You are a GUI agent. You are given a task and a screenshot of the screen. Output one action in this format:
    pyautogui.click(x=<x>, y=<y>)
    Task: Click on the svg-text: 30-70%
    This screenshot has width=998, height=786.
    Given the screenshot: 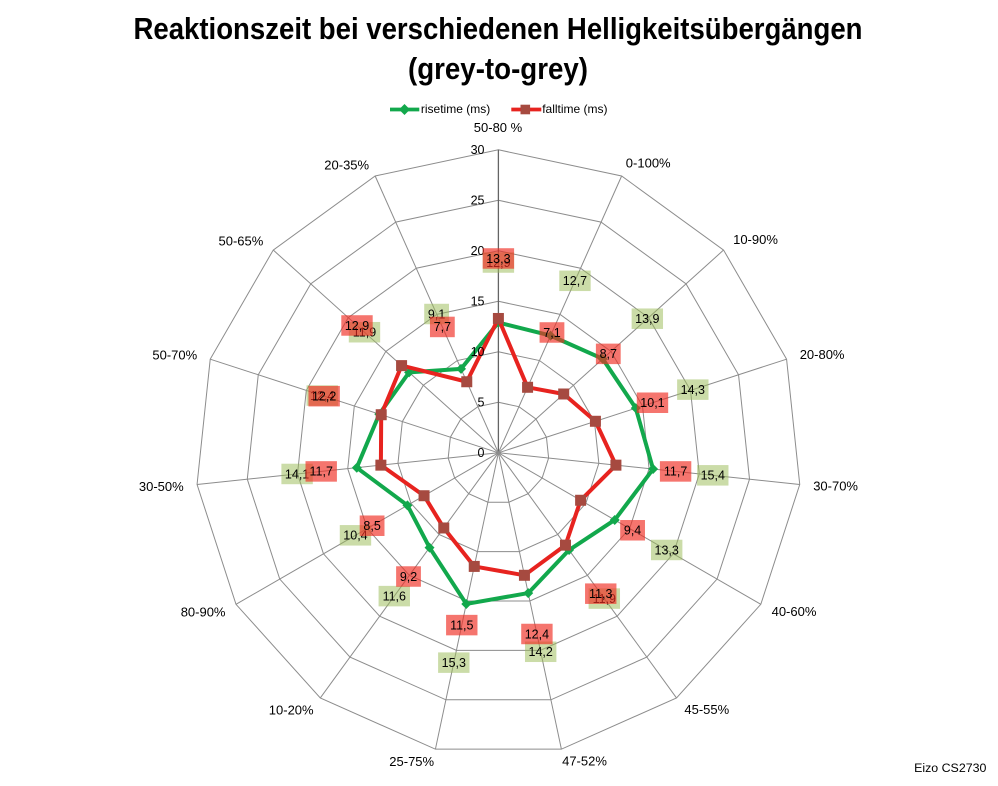 What is the action you would take?
    pyautogui.click(x=835, y=485)
    